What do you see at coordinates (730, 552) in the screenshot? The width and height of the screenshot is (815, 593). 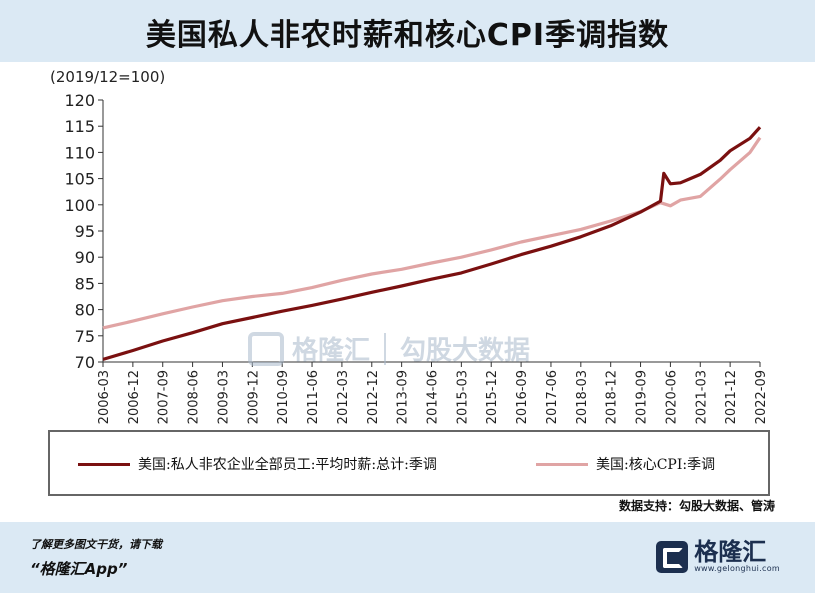 I see `brand-name: 格隆汇` at bounding box center [730, 552].